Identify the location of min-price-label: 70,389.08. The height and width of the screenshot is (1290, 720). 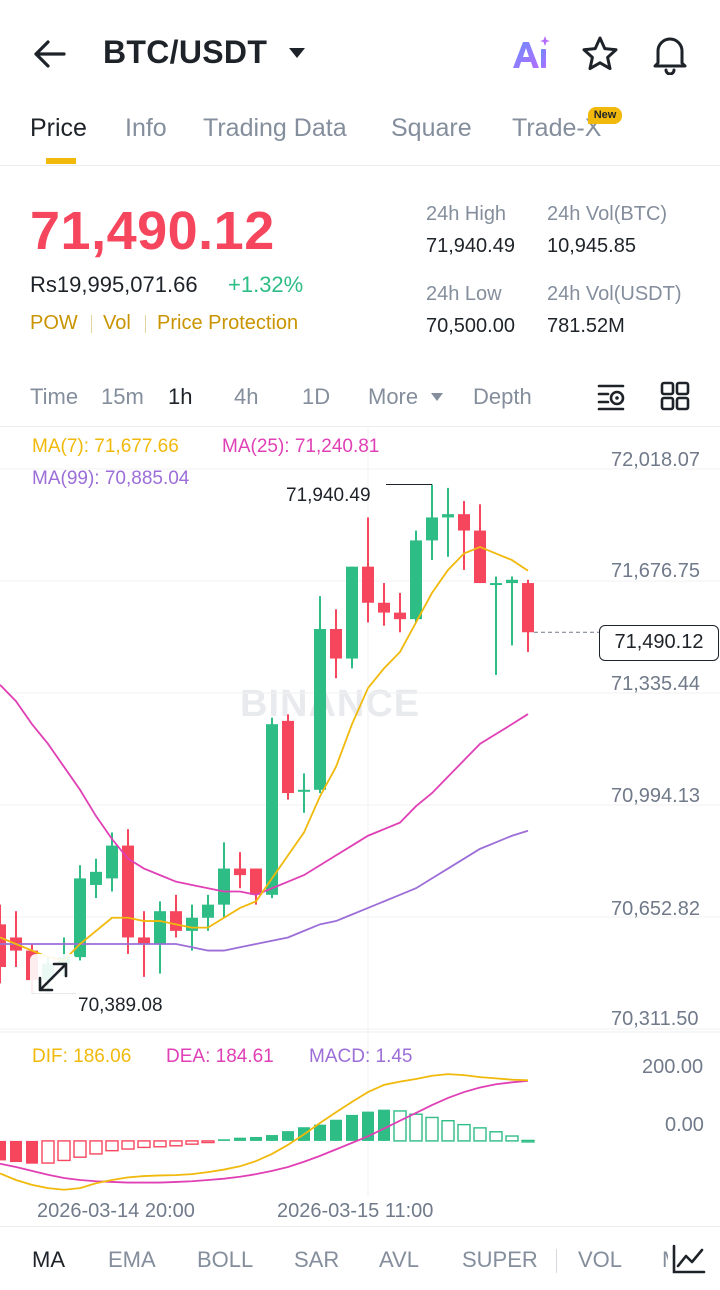
(120, 1005).